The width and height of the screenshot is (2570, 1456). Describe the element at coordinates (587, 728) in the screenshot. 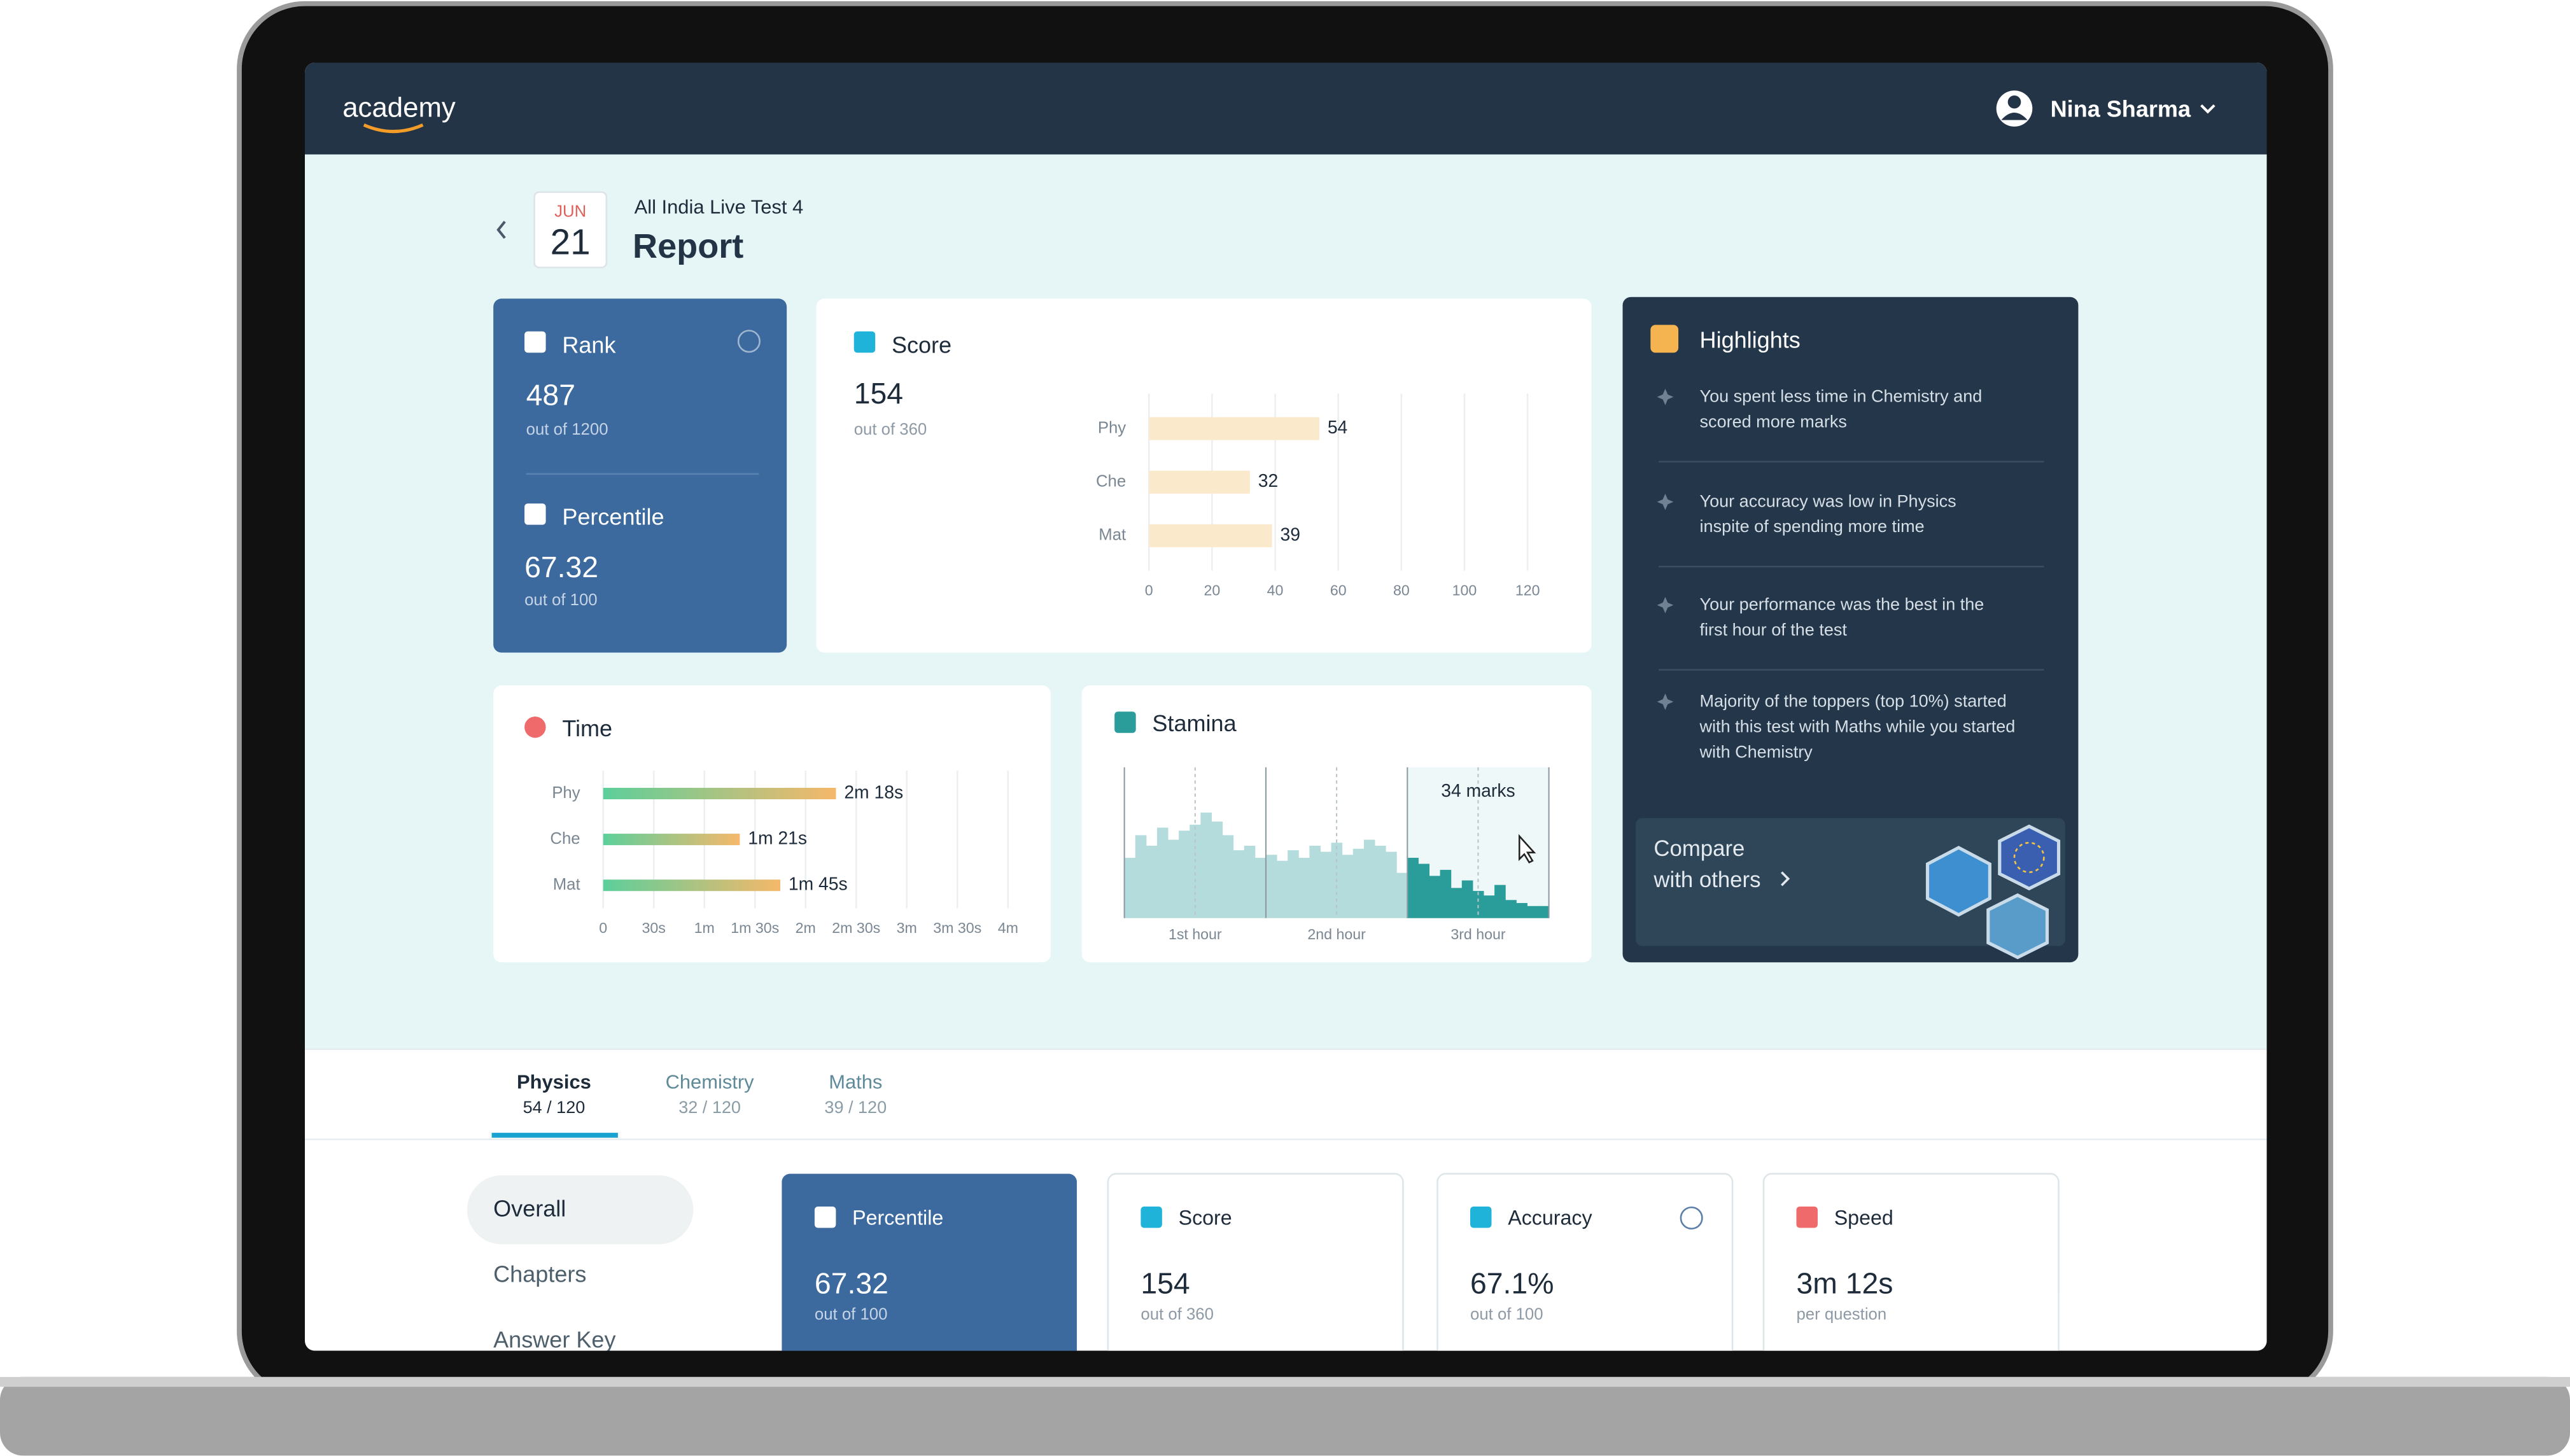

I see `time-title: Time` at that location.